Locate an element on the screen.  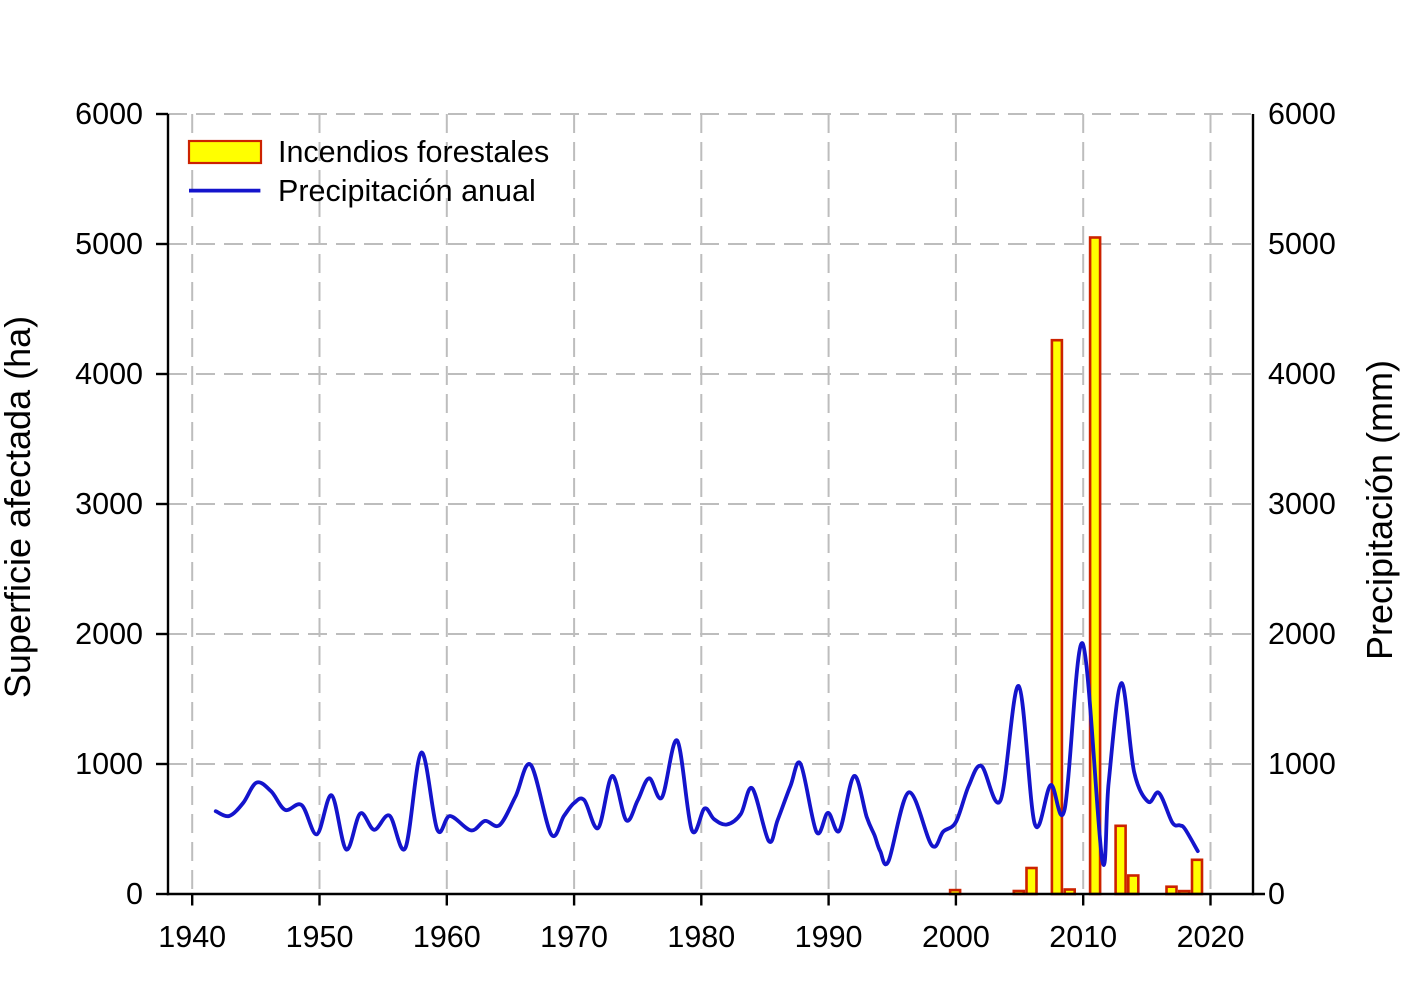
svg-text: Precipitación anual is located at coordinates (407, 191).